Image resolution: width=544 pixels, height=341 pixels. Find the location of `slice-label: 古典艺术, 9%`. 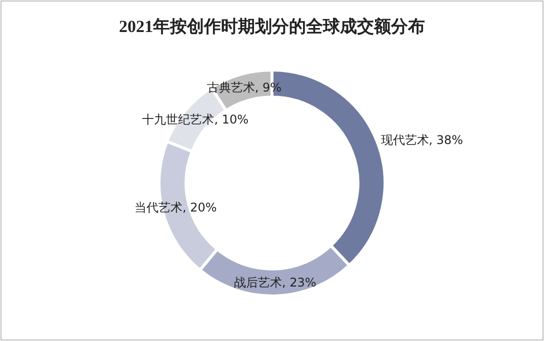

slice-label: 古典艺术, 9% is located at coordinates (244, 87).